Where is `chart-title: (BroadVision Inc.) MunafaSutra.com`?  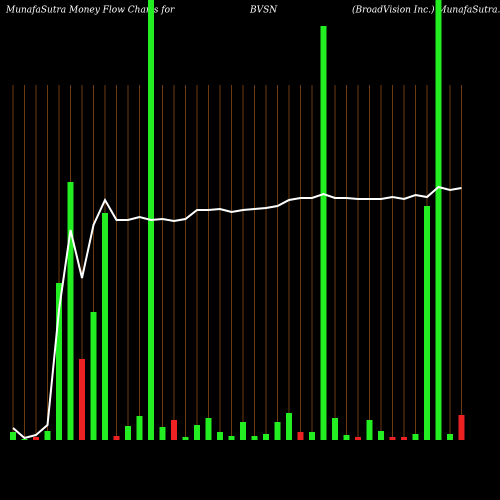 chart-title: (BroadVision Inc.) MunafaSutra.com is located at coordinates (426, 10).